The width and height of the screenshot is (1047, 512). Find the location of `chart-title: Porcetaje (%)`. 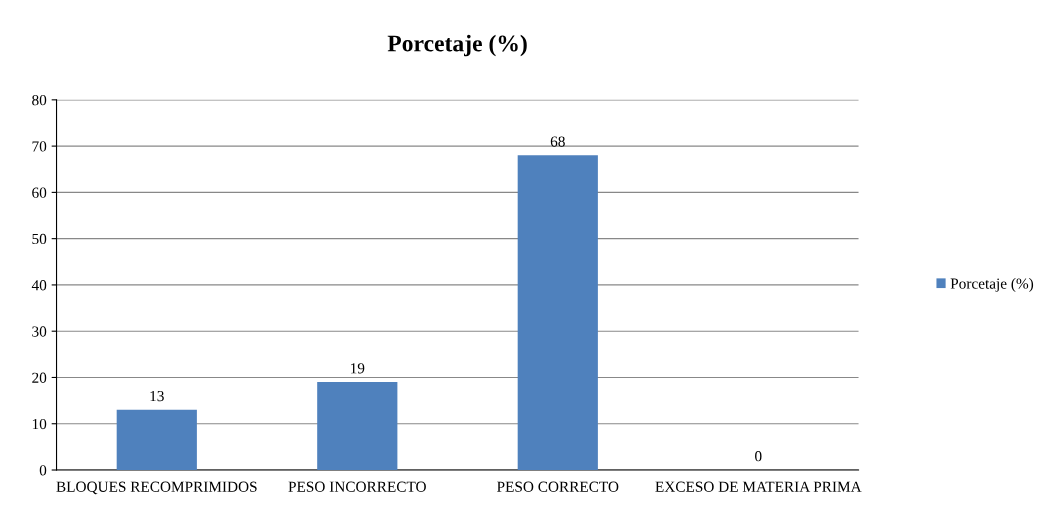

chart-title: Porcetaje (%) is located at coordinates (457, 45).